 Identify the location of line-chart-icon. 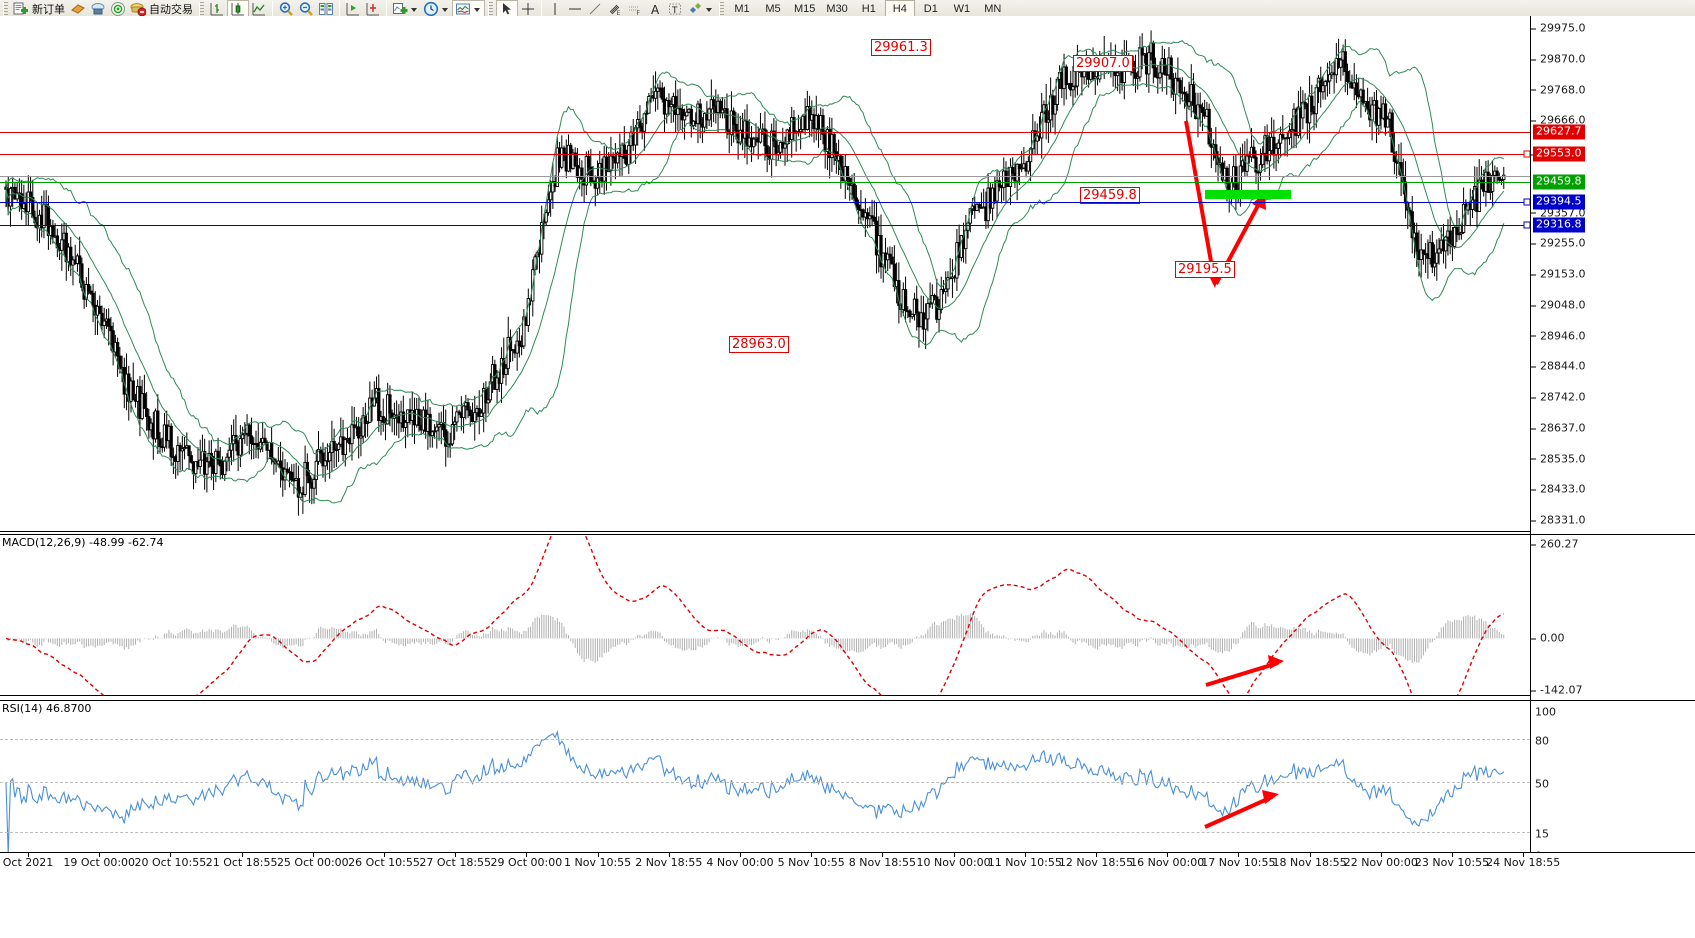
(259, 9).